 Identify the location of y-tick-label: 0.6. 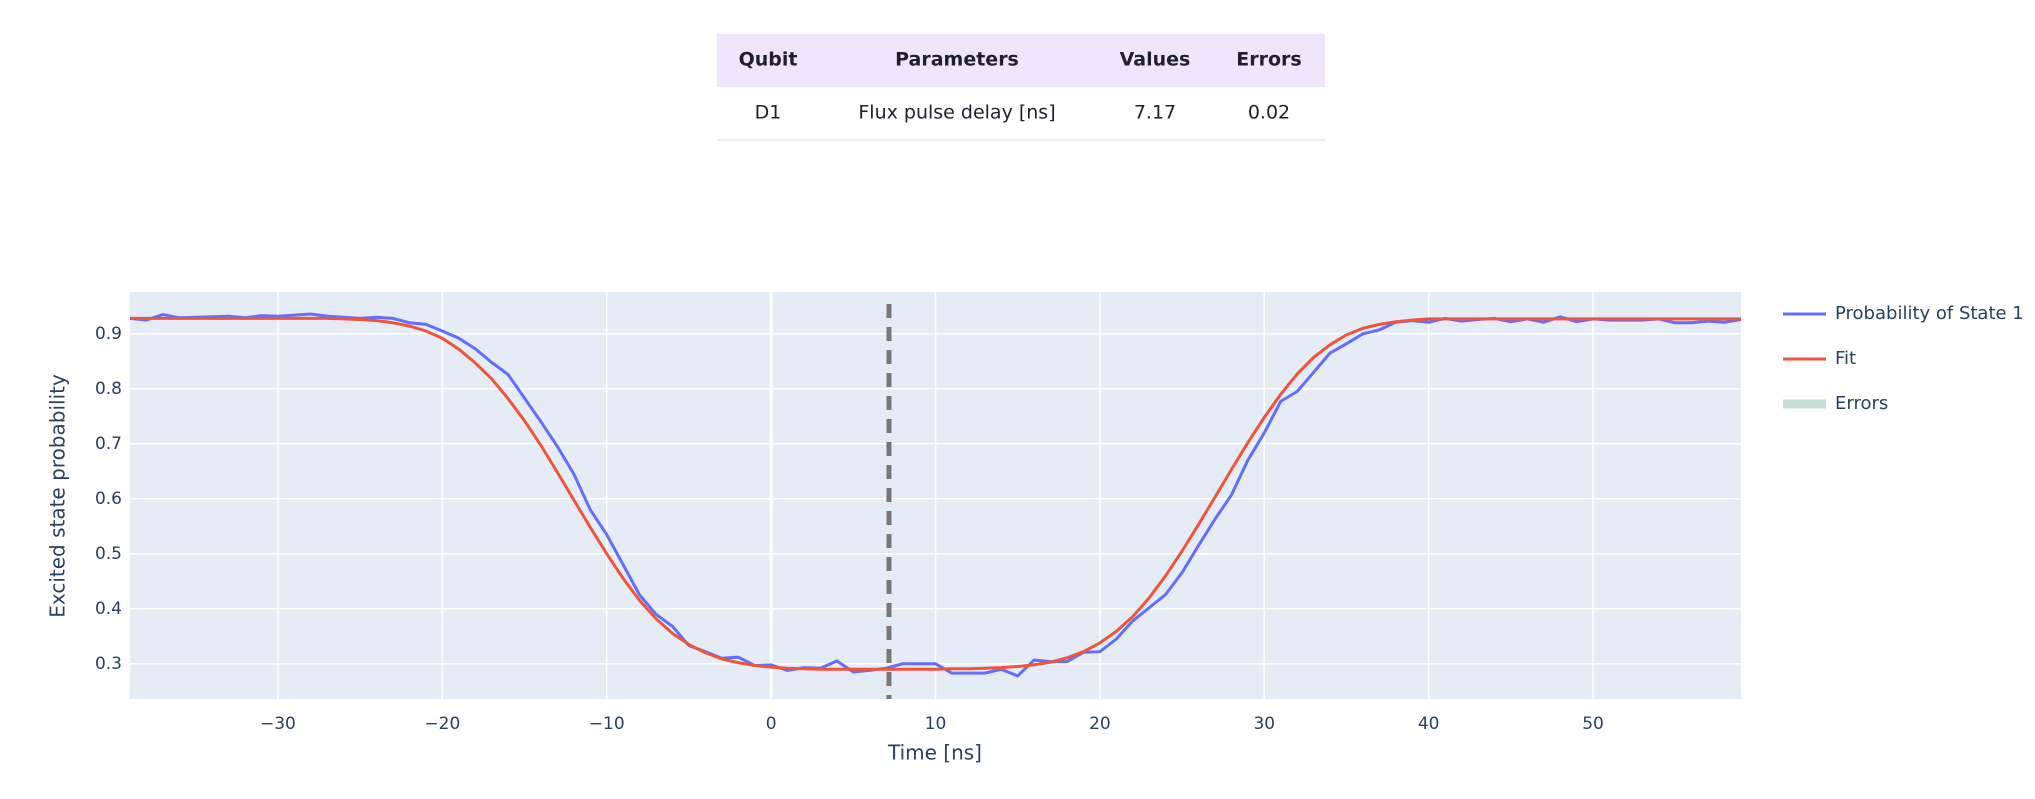
(108, 499).